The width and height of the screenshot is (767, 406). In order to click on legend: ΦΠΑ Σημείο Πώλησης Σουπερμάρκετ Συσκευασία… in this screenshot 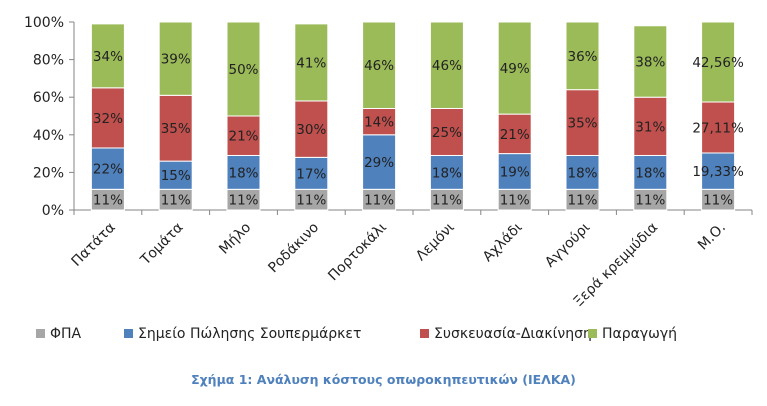, I will do `click(356, 334)`.